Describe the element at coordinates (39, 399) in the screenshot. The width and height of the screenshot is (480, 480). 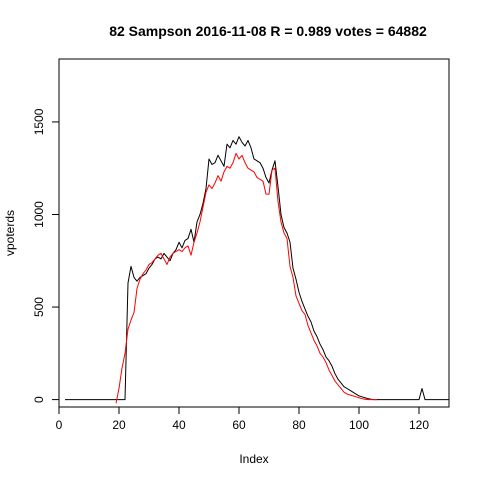
I see `y-tick-label: 0` at that location.